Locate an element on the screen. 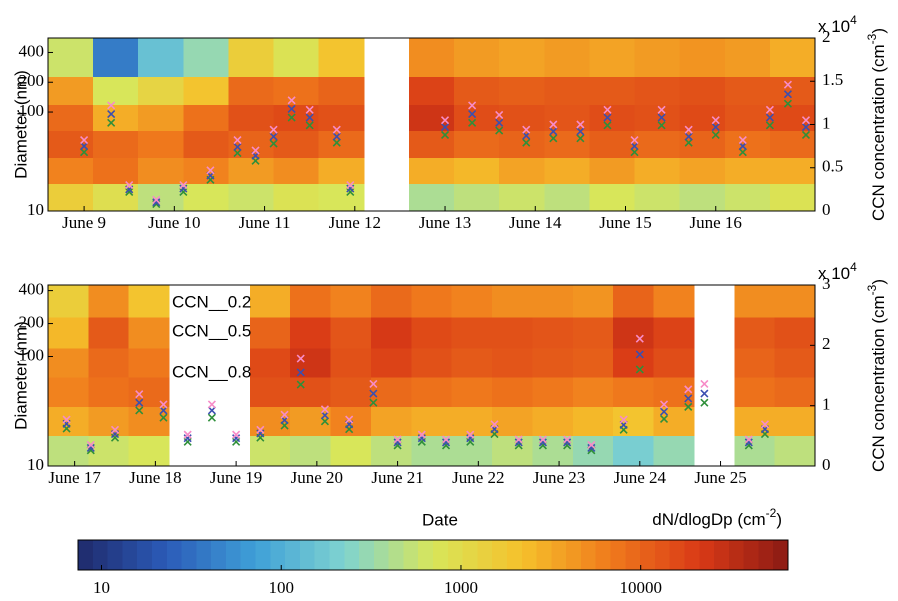 This screenshot has width=898, height=601. y2-axis-label-part: CCN concentration (cm is located at coordinates (878, 132).